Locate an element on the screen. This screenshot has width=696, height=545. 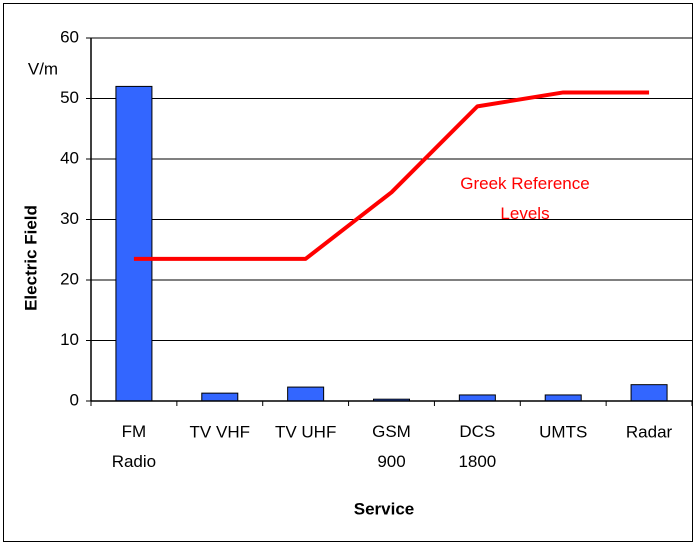
x-axis-title: Service is located at coordinates (384, 508).